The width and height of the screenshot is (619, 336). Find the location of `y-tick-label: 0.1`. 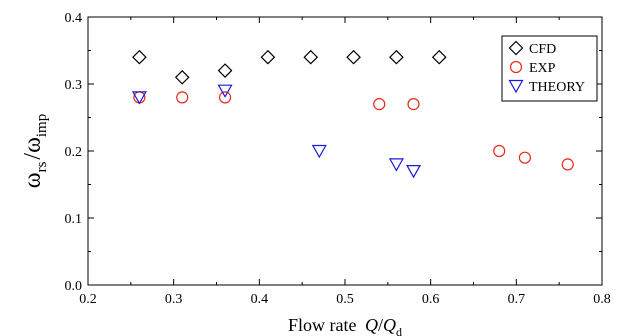

y-tick-label: 0.1 is located at coordinates (74, 219).